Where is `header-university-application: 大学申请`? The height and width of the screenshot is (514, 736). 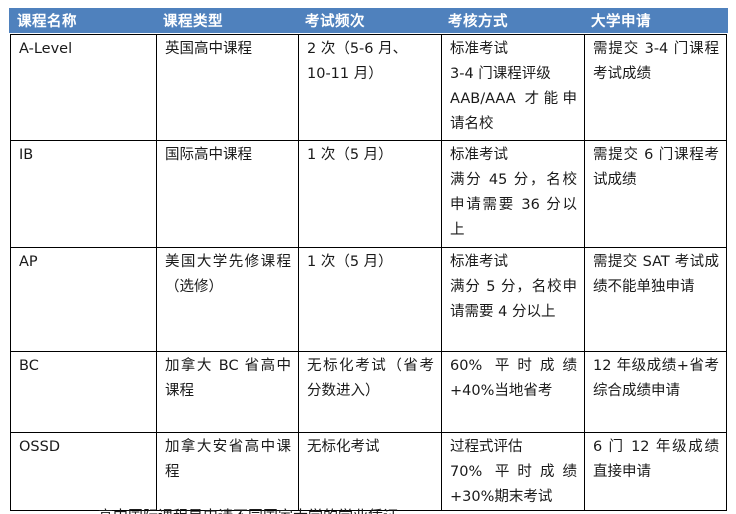
header-university-application: 大学申请 is located at coordinates (621, 22).